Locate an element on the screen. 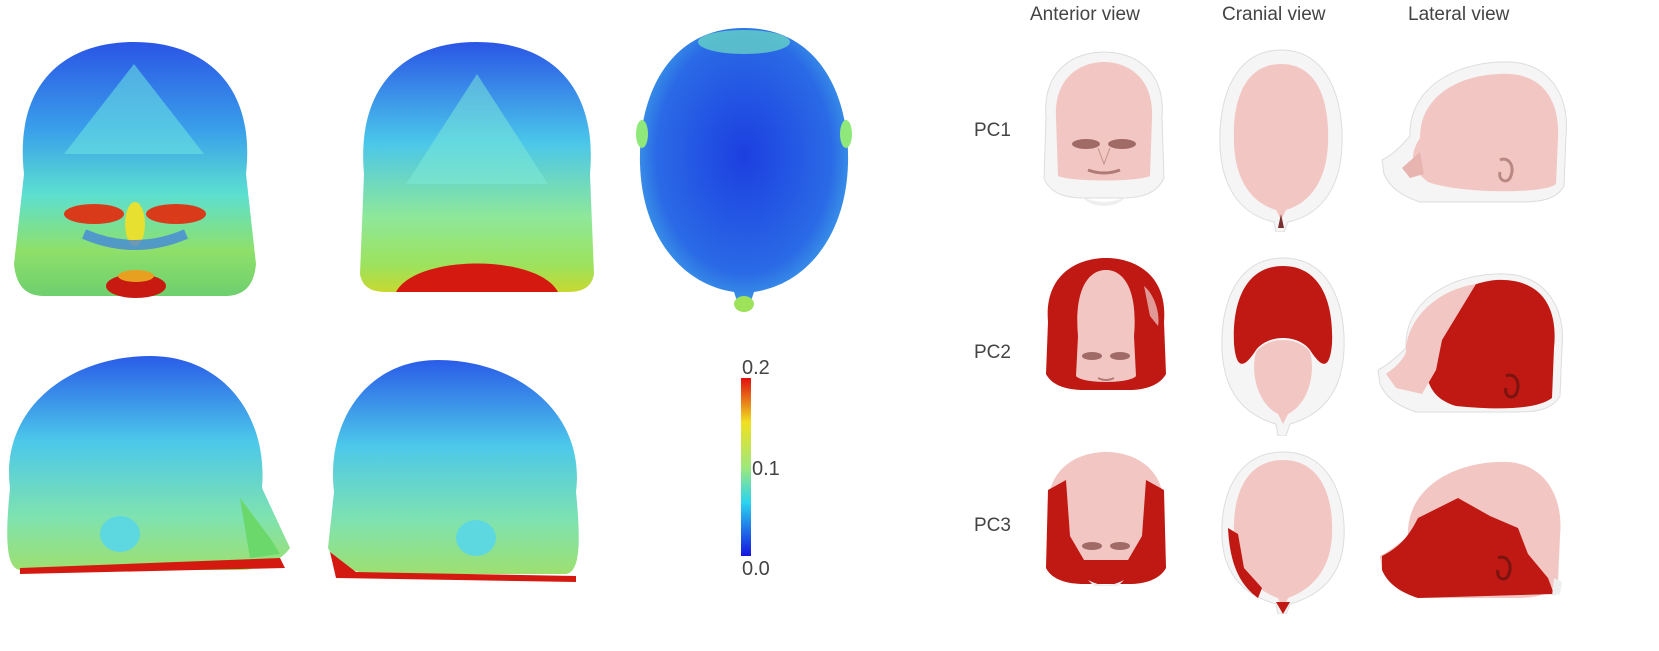 The width and height of the screenshot is (1659, 651). pc2-lateral-head is located at coordinates (1471, 343).